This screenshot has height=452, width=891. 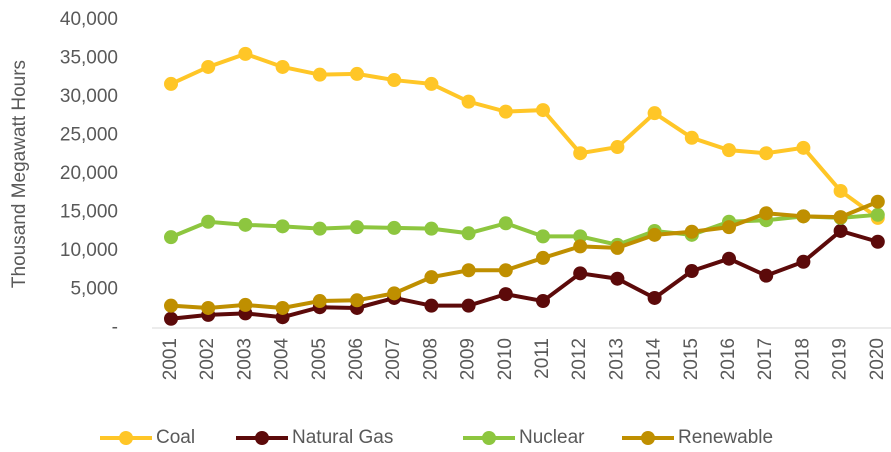 What do you see at coordinates (19, 174) in the screenshot?
I see `y-axis-label: Thousand Megawatt Hours` at bounding box center [19, 174].